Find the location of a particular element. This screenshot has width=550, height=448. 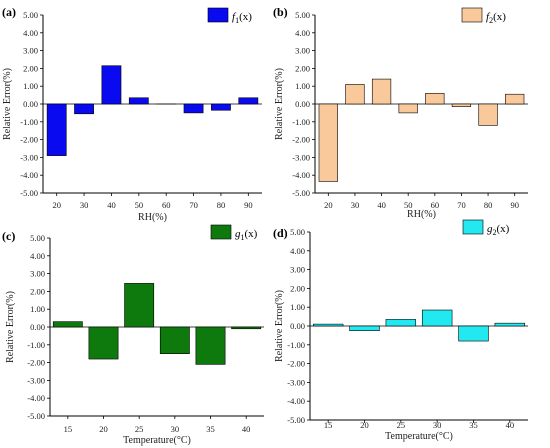

x-tick-label: 35 is located at coordinates (210, 429).